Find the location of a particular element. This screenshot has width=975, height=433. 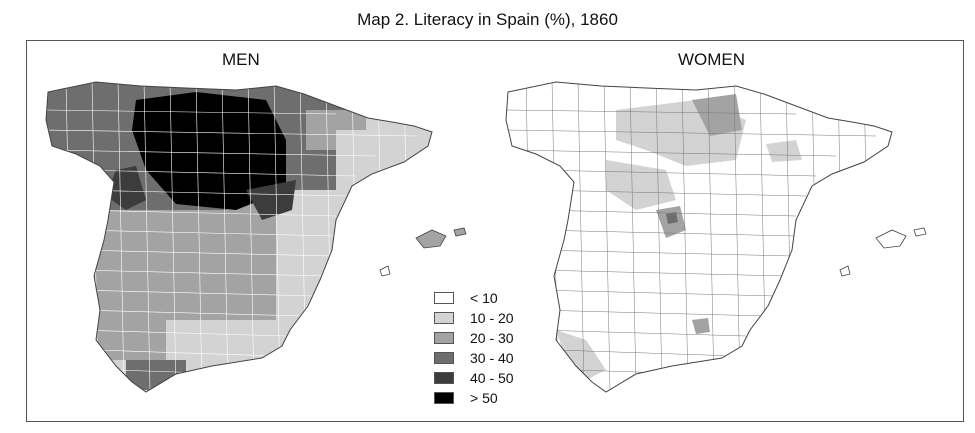

legend-item: 10 - 20 is located at coordinates (494, 318).